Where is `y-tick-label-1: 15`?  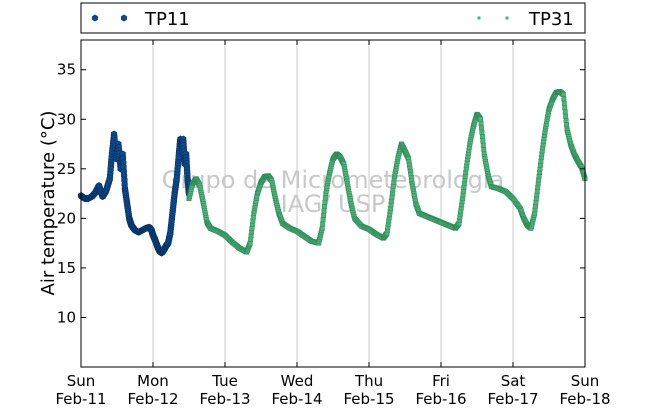 y-tick-label-1: 15 is located at coordinates (66, 268).